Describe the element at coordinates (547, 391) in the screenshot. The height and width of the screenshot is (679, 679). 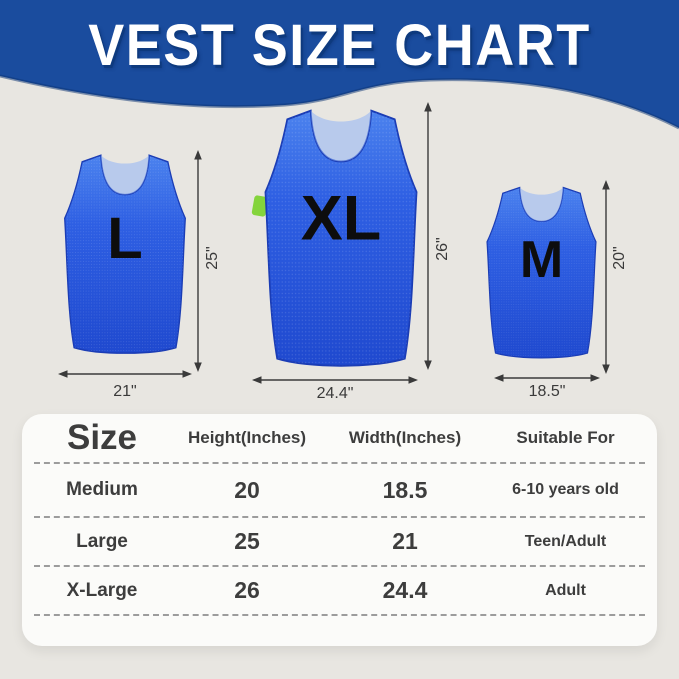
I see `width-label-medium: 18.5"` at that location.